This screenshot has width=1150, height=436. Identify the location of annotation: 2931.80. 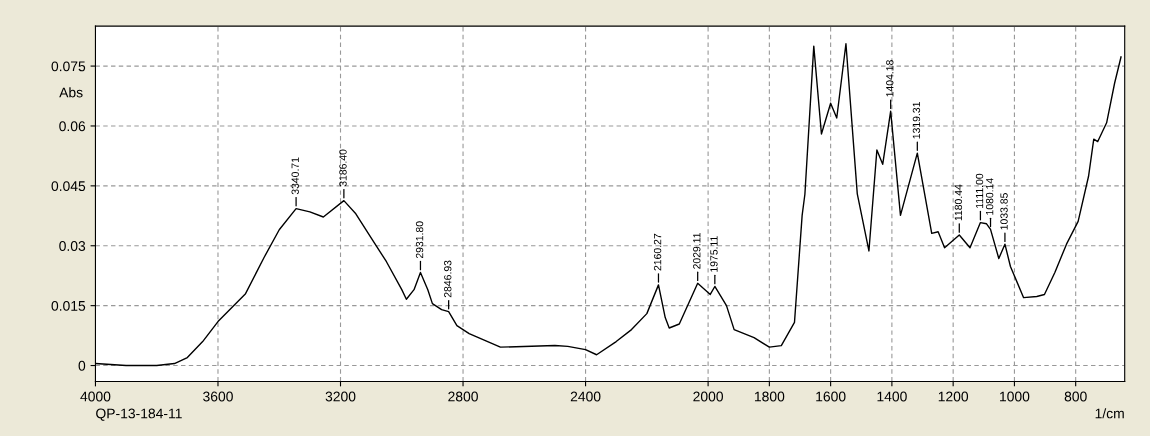
(419, 240).